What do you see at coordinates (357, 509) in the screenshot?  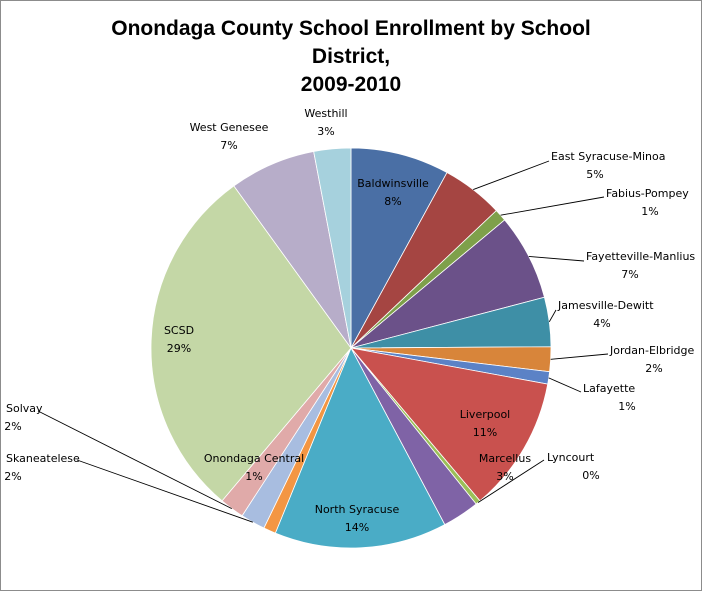 I see `slice-name-label-north-syracuse: North Syracuse` at bounding box center [357, 509].